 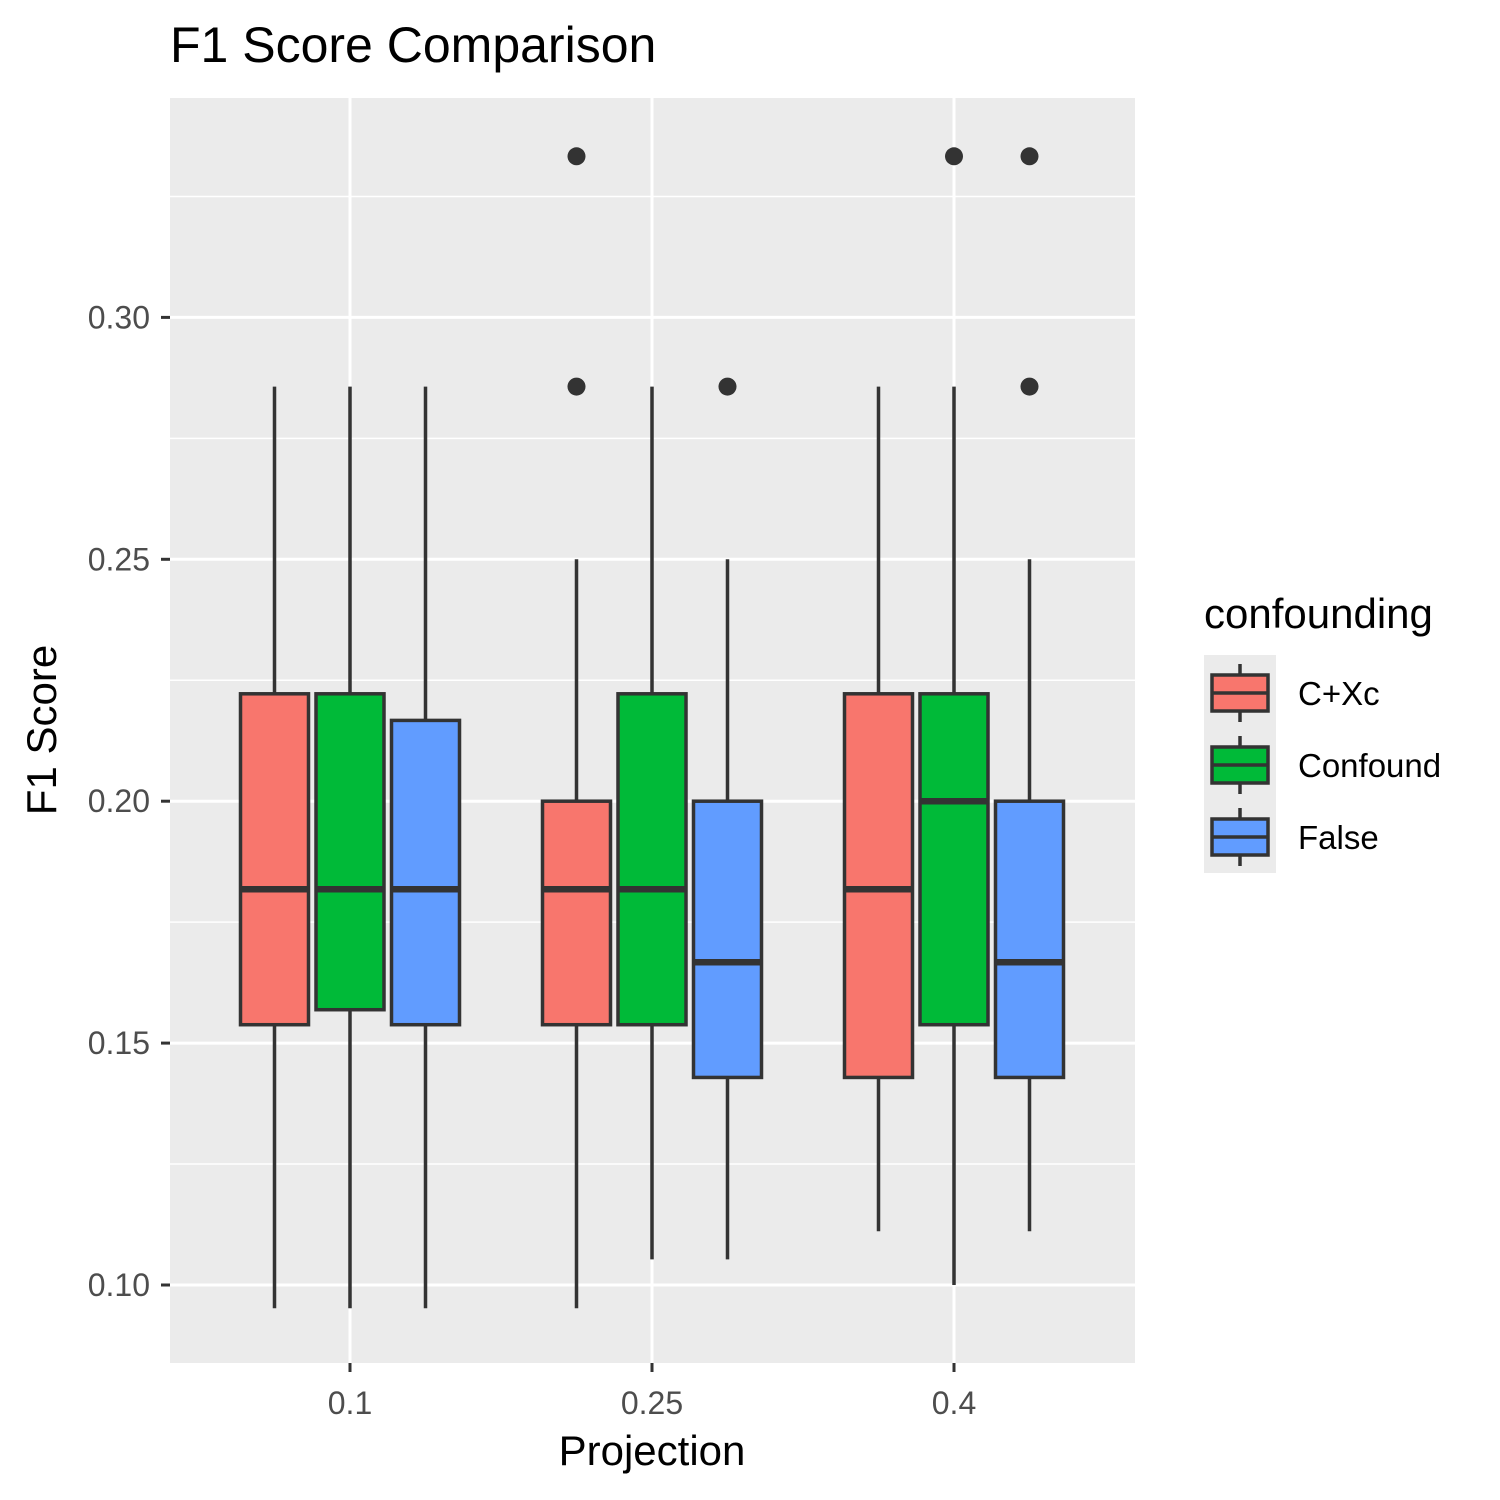 I want to click on legend-item-Confound: Confound, so click(x=1325, y=765).